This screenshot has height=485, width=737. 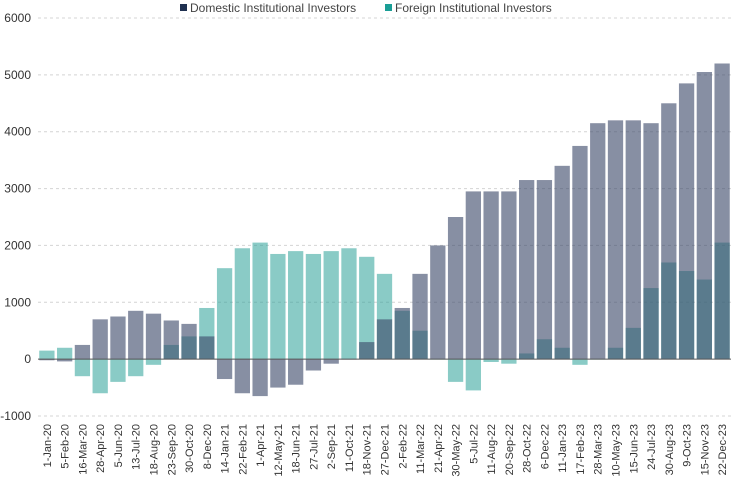 I want to click on x-tick-label: 9-Oct-23, so click(x=688, y=445).